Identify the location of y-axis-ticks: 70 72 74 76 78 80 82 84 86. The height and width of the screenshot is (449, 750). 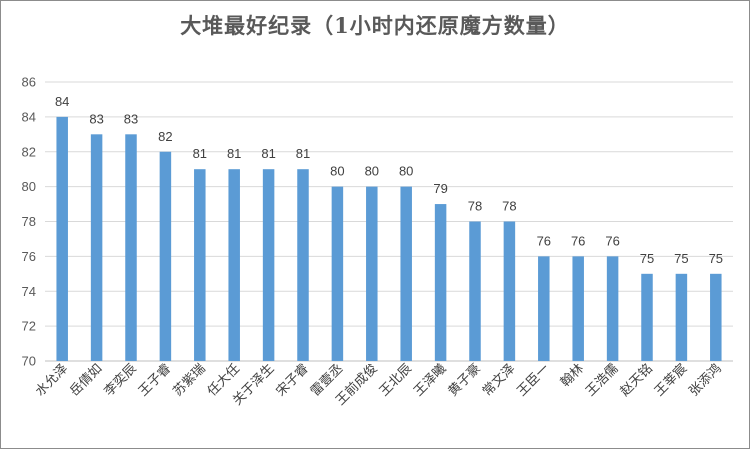
(29, 222).